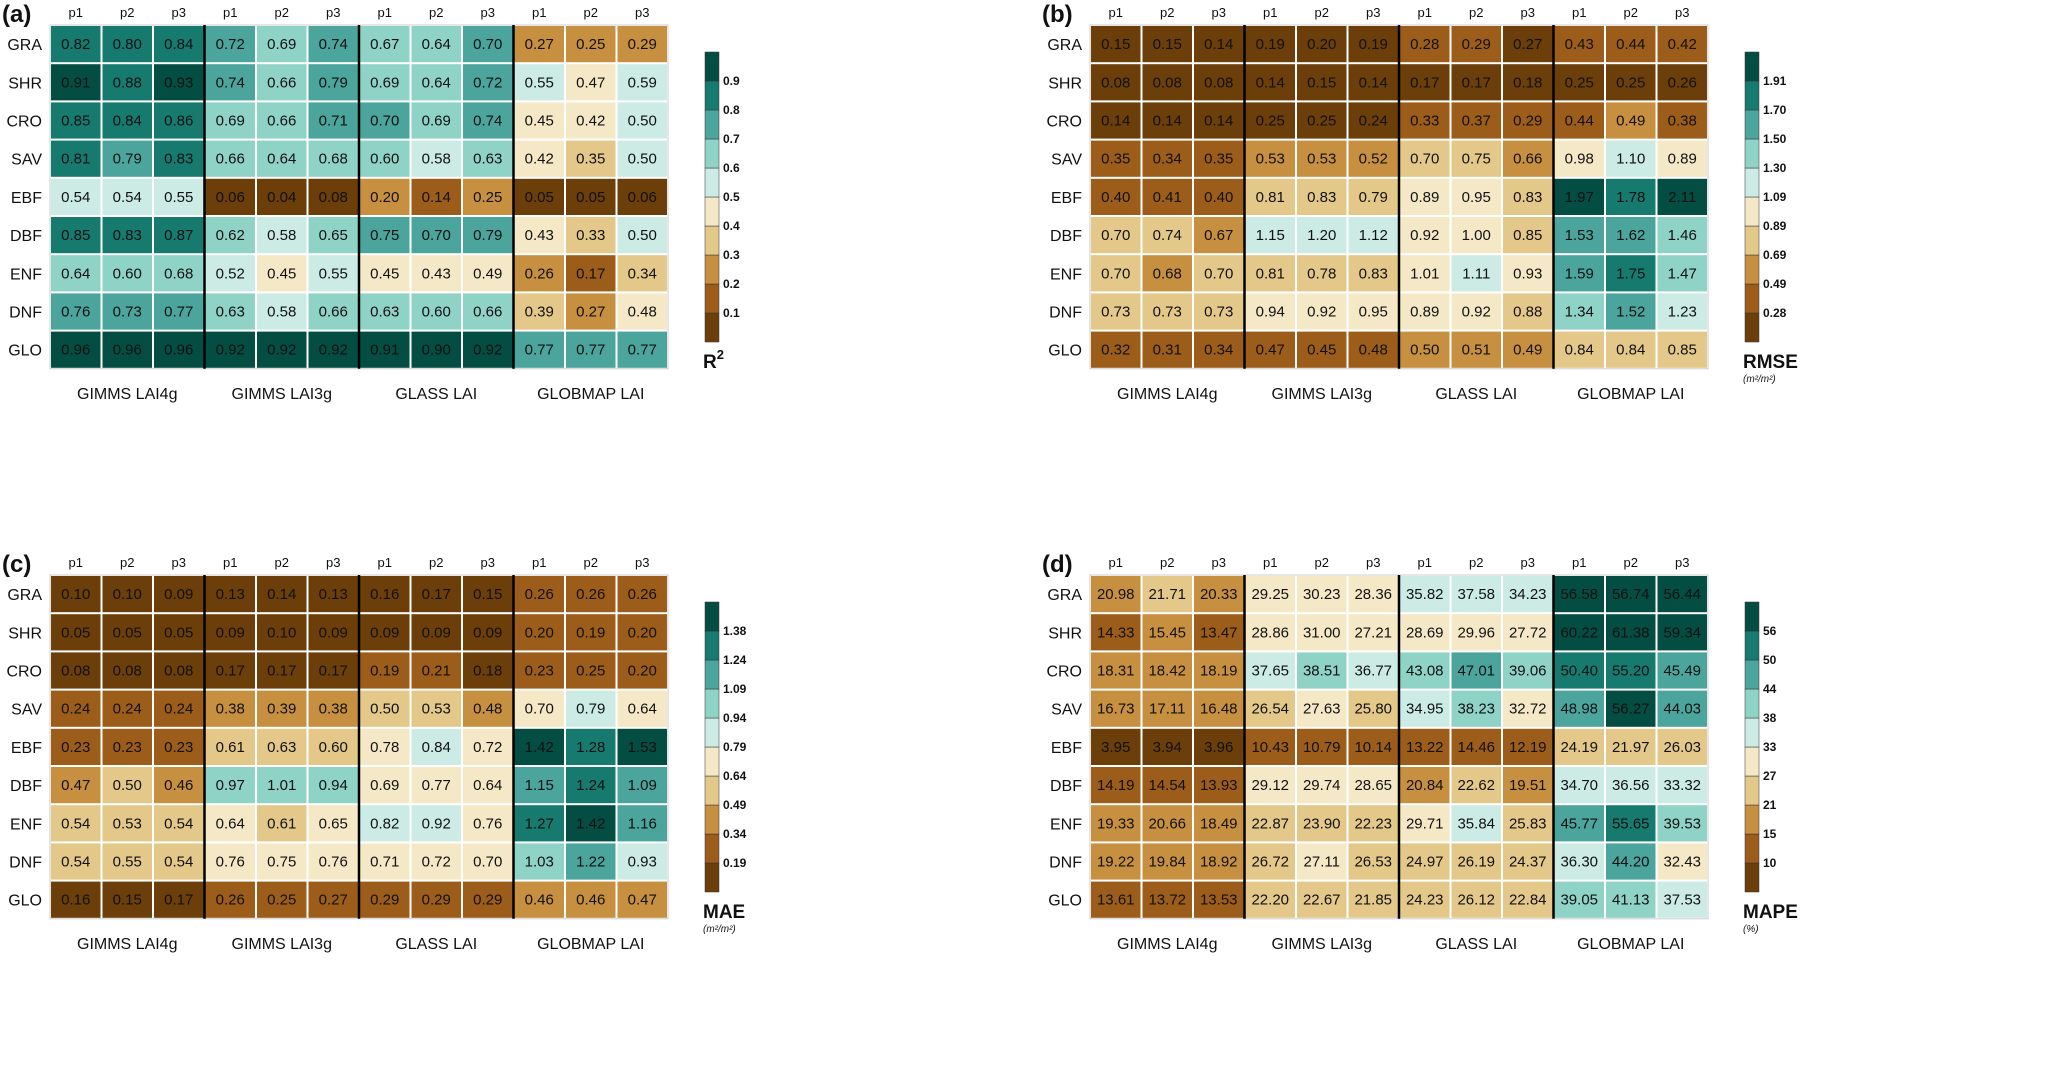 The width and height of the screenshot is (2067, 1072). I want to click on cell-value-label: 13.53, so click(1219, 900).